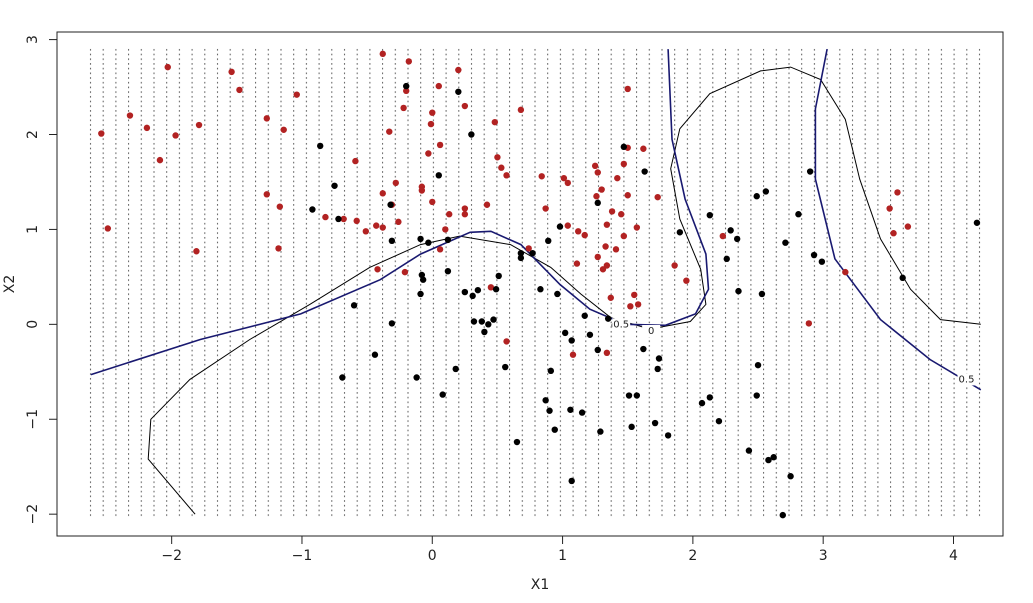 The image size is (1033, 603). Describe the element at coordinates (621, 324) in the screenshot. I see `label-background` at that location.